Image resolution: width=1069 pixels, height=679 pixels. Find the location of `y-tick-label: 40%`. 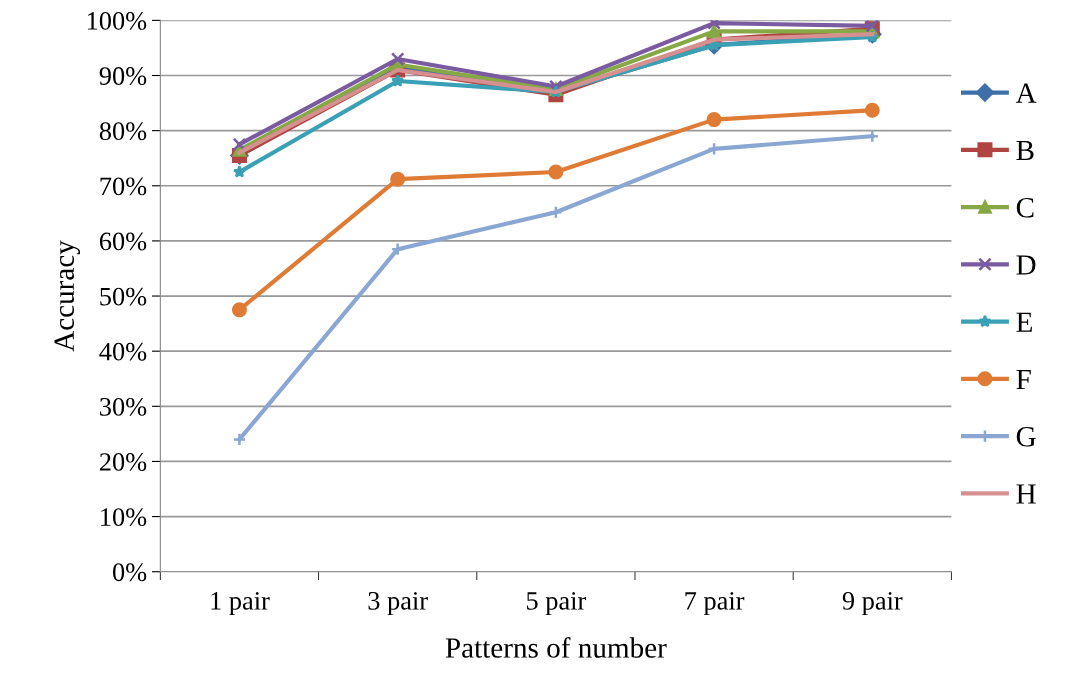

y-tick-label: 40% is located at coordinates (123, 351).